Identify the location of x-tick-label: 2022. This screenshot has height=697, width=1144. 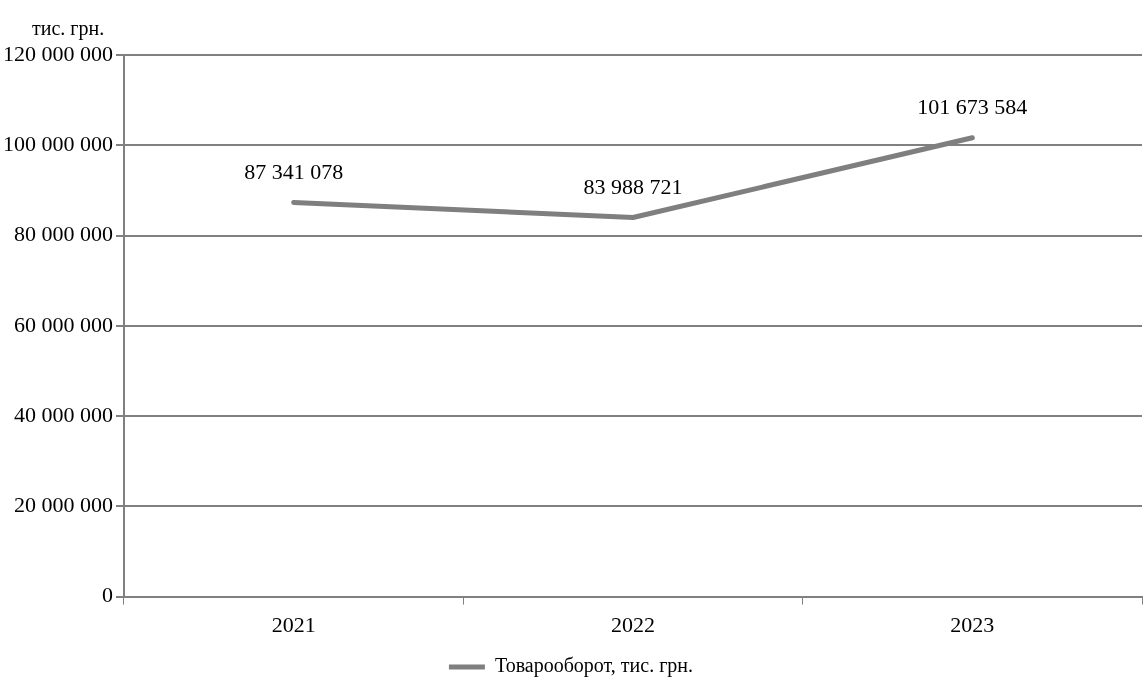
(633, 624).